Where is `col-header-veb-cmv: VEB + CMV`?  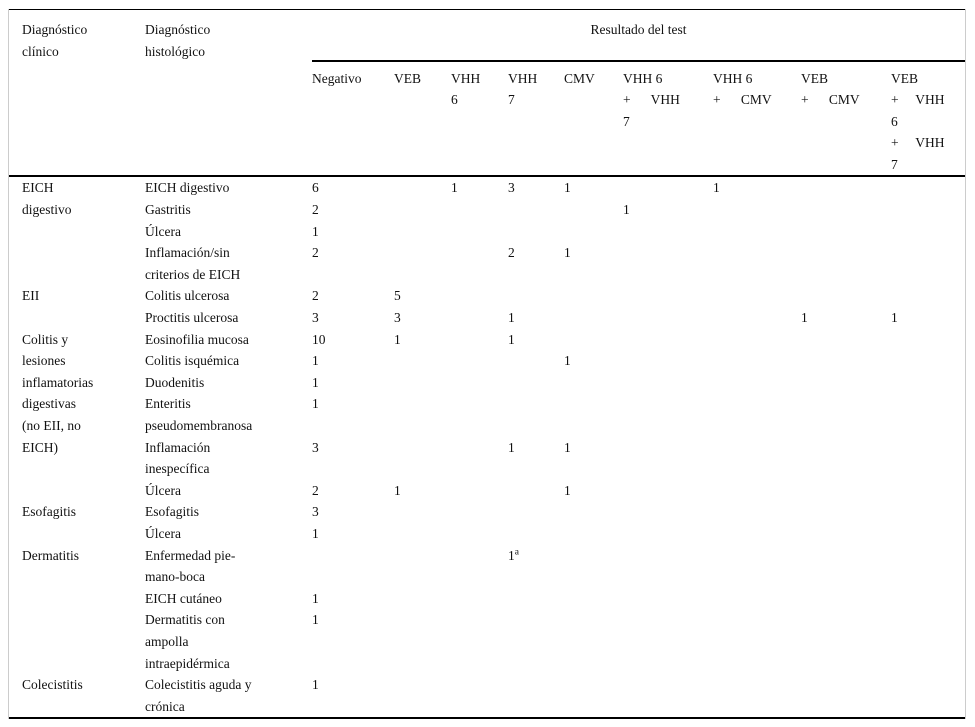 col-header-veb-cmv: VEB + CMV is located at coordinates (846, 119).